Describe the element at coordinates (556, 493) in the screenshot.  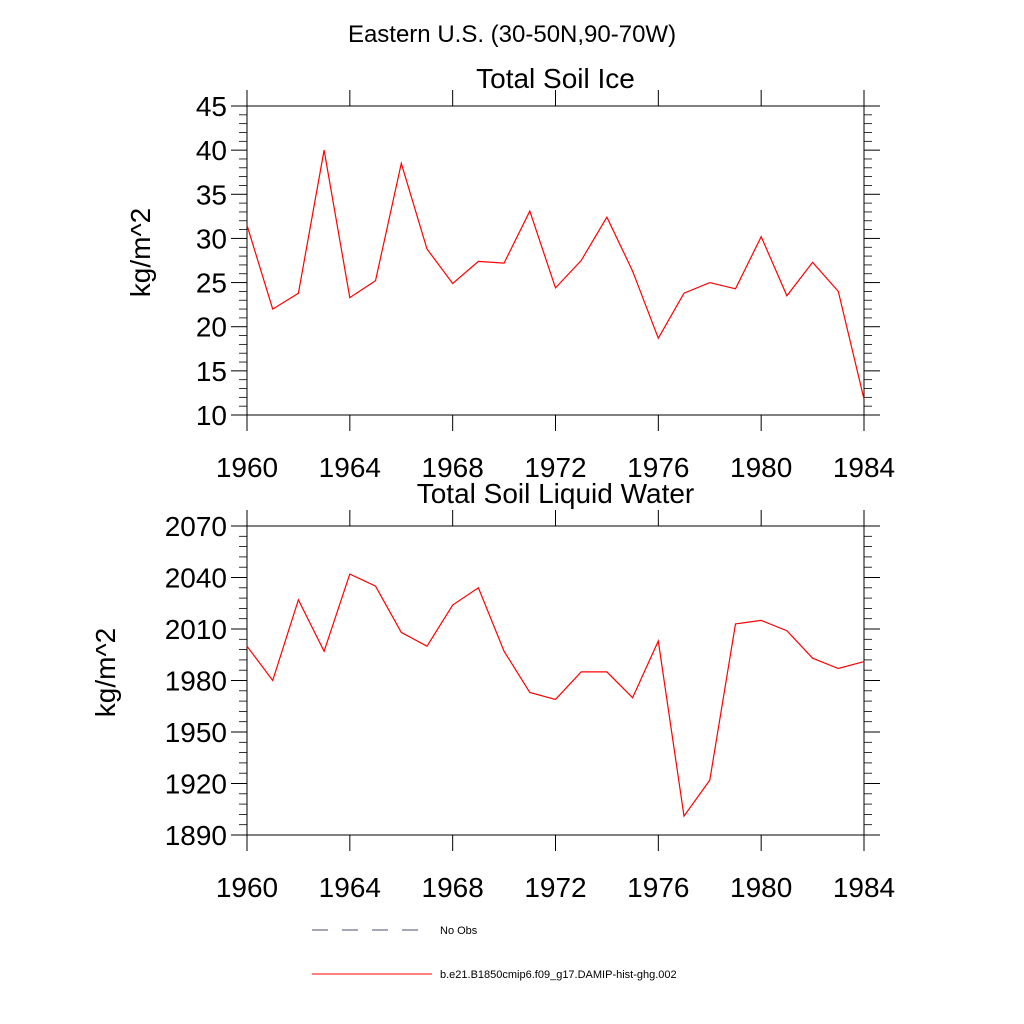
I see `chart-title: Total Soil Liquid Water` at that location.